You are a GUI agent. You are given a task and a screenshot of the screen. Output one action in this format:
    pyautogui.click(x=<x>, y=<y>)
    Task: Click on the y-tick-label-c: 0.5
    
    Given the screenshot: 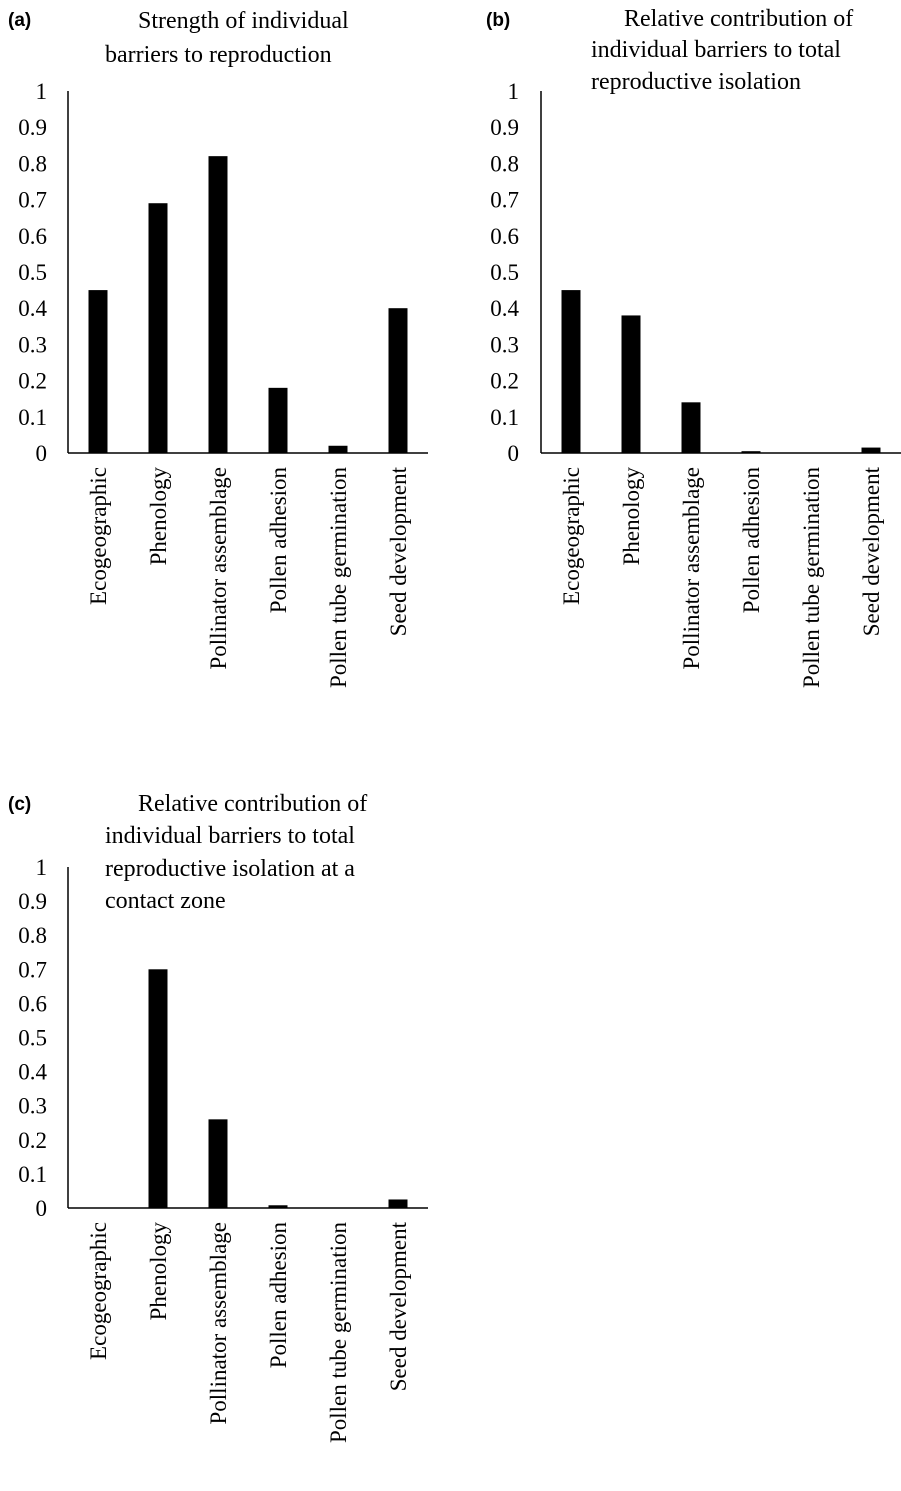 What is the action you would take?
    pyautogui.click(x=32, y=1038)
    